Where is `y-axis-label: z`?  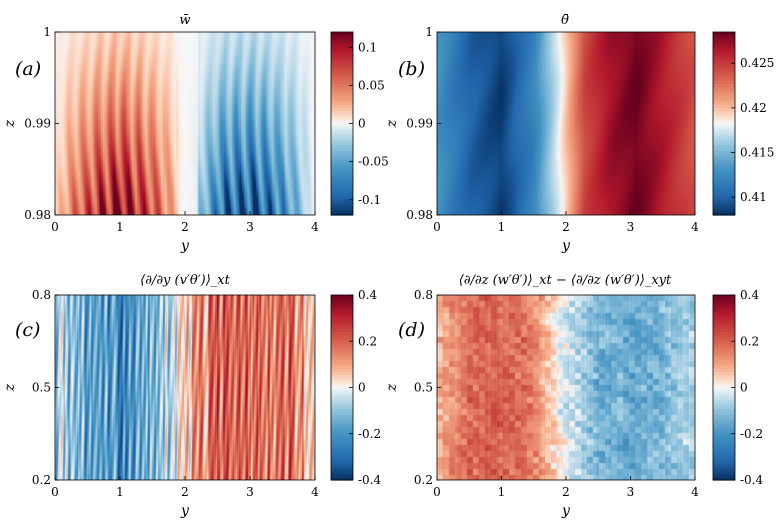
y-axis-label: z is located at coordinates (10, 123).